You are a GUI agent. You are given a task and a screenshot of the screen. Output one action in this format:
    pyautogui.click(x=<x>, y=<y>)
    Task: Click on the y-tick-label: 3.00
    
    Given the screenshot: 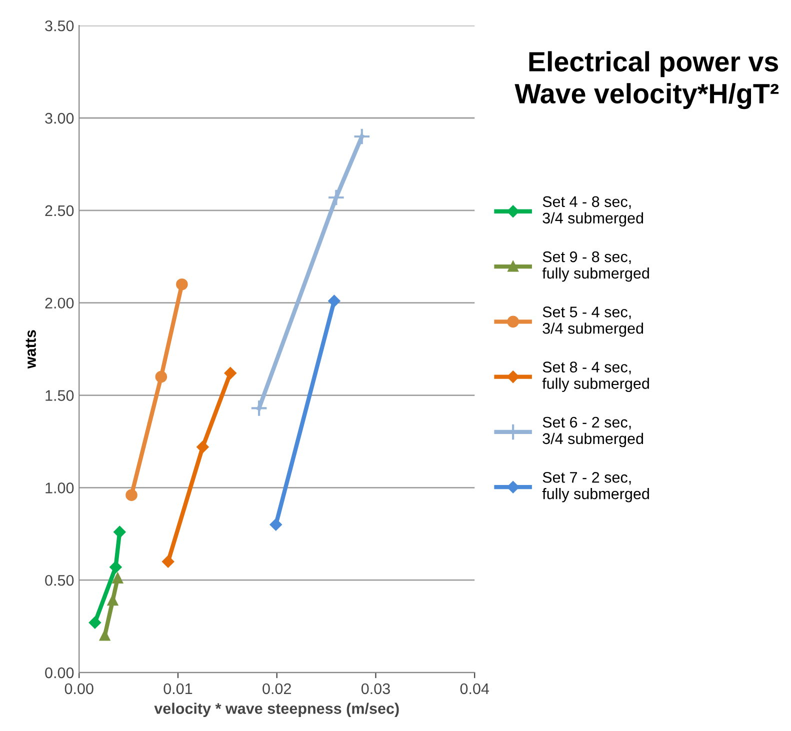 What is the action you would take?
    pyautogui.click(x=59, y=118)
    